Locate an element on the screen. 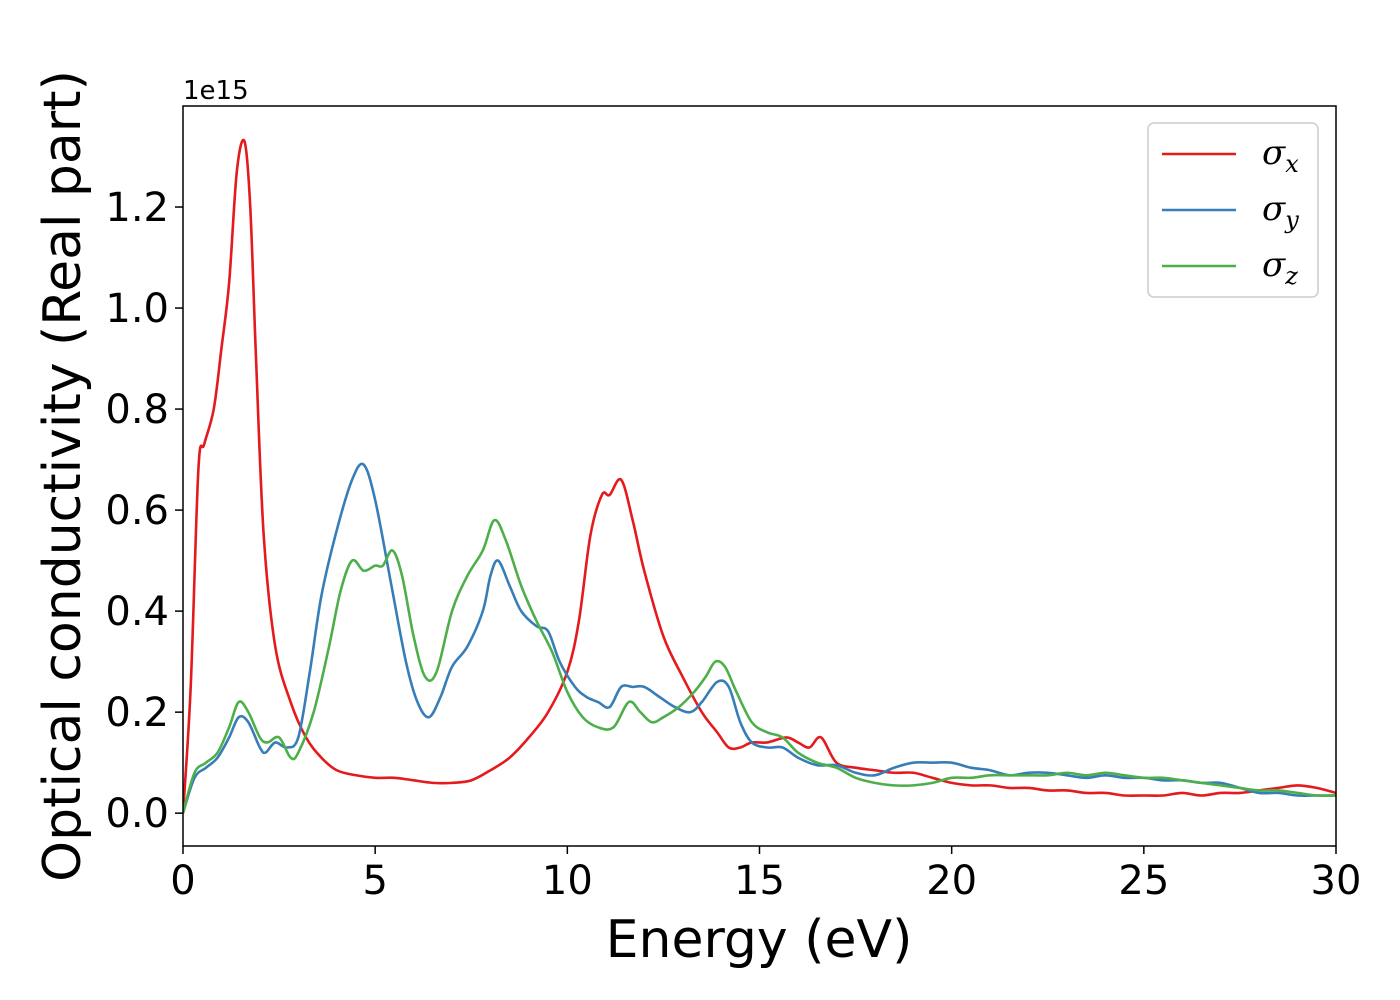  x-axis-ticks: 0 5 10 15 20 25 30 is located at coordinates (765, 875).